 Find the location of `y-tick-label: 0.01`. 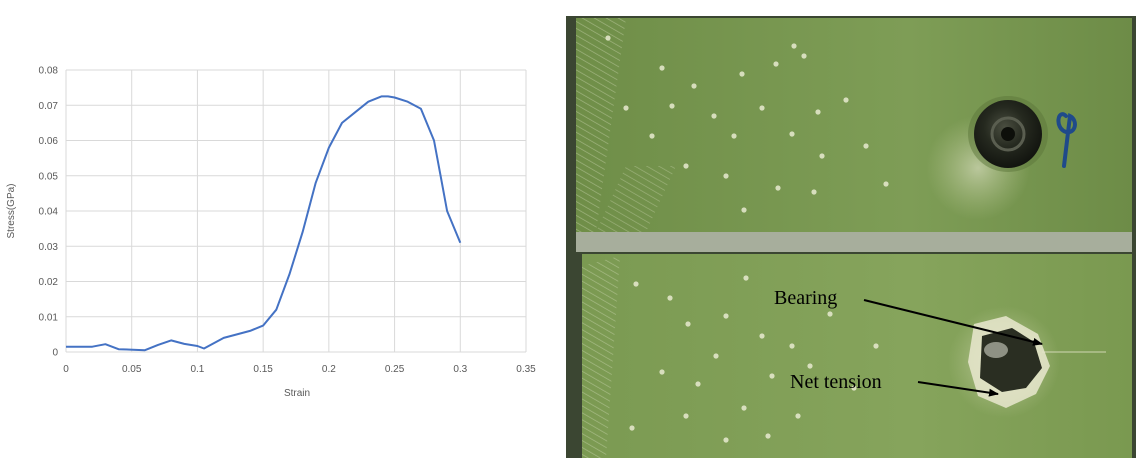

y-tick-label: 0.01 is located at coordinates (49, 317).